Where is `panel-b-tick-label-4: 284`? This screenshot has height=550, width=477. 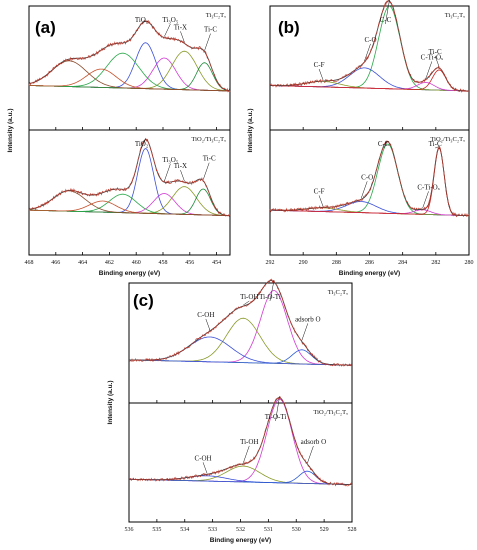
panel-b-tick-label-4: 284 is located at coordinates (402, 263).